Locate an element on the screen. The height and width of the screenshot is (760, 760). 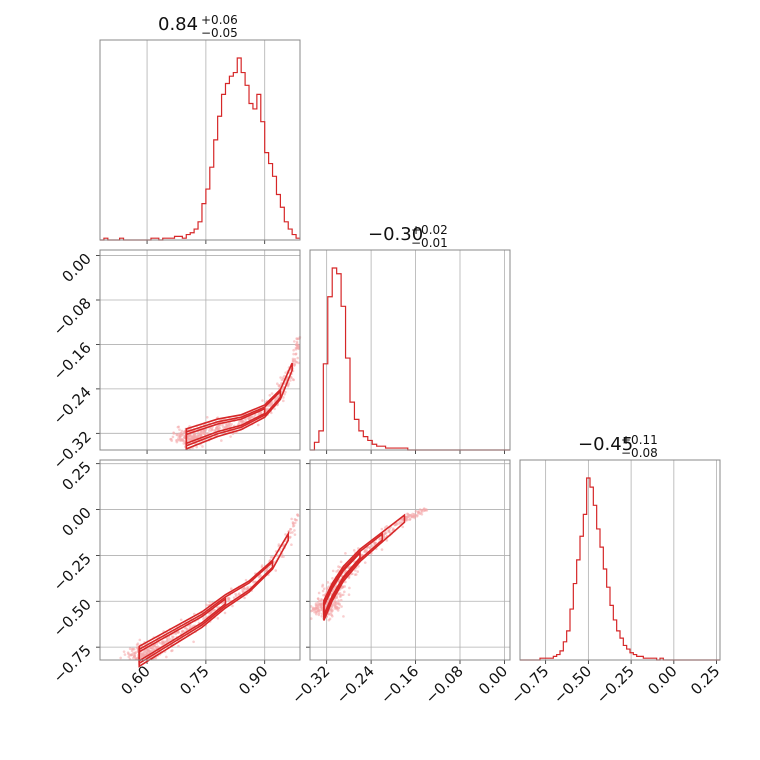
panel-title-minus: −0.05 is located at coordinates (219, 33).